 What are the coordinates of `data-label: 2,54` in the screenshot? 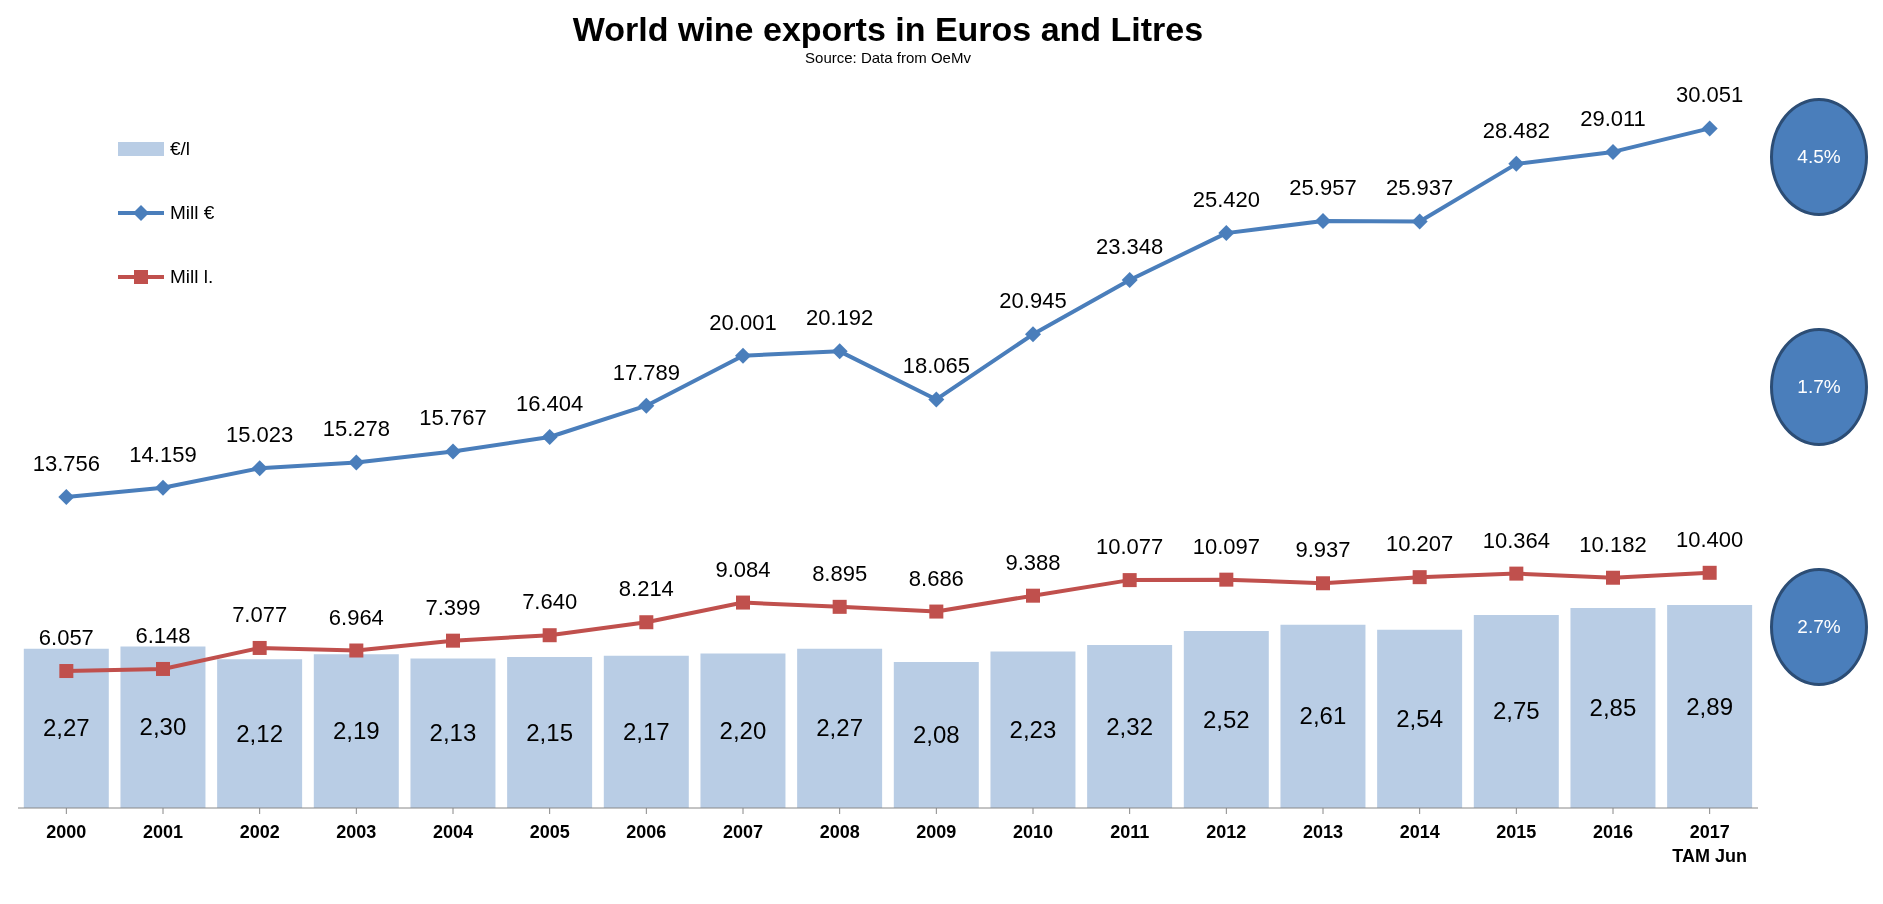 It's located at (1419, 718).